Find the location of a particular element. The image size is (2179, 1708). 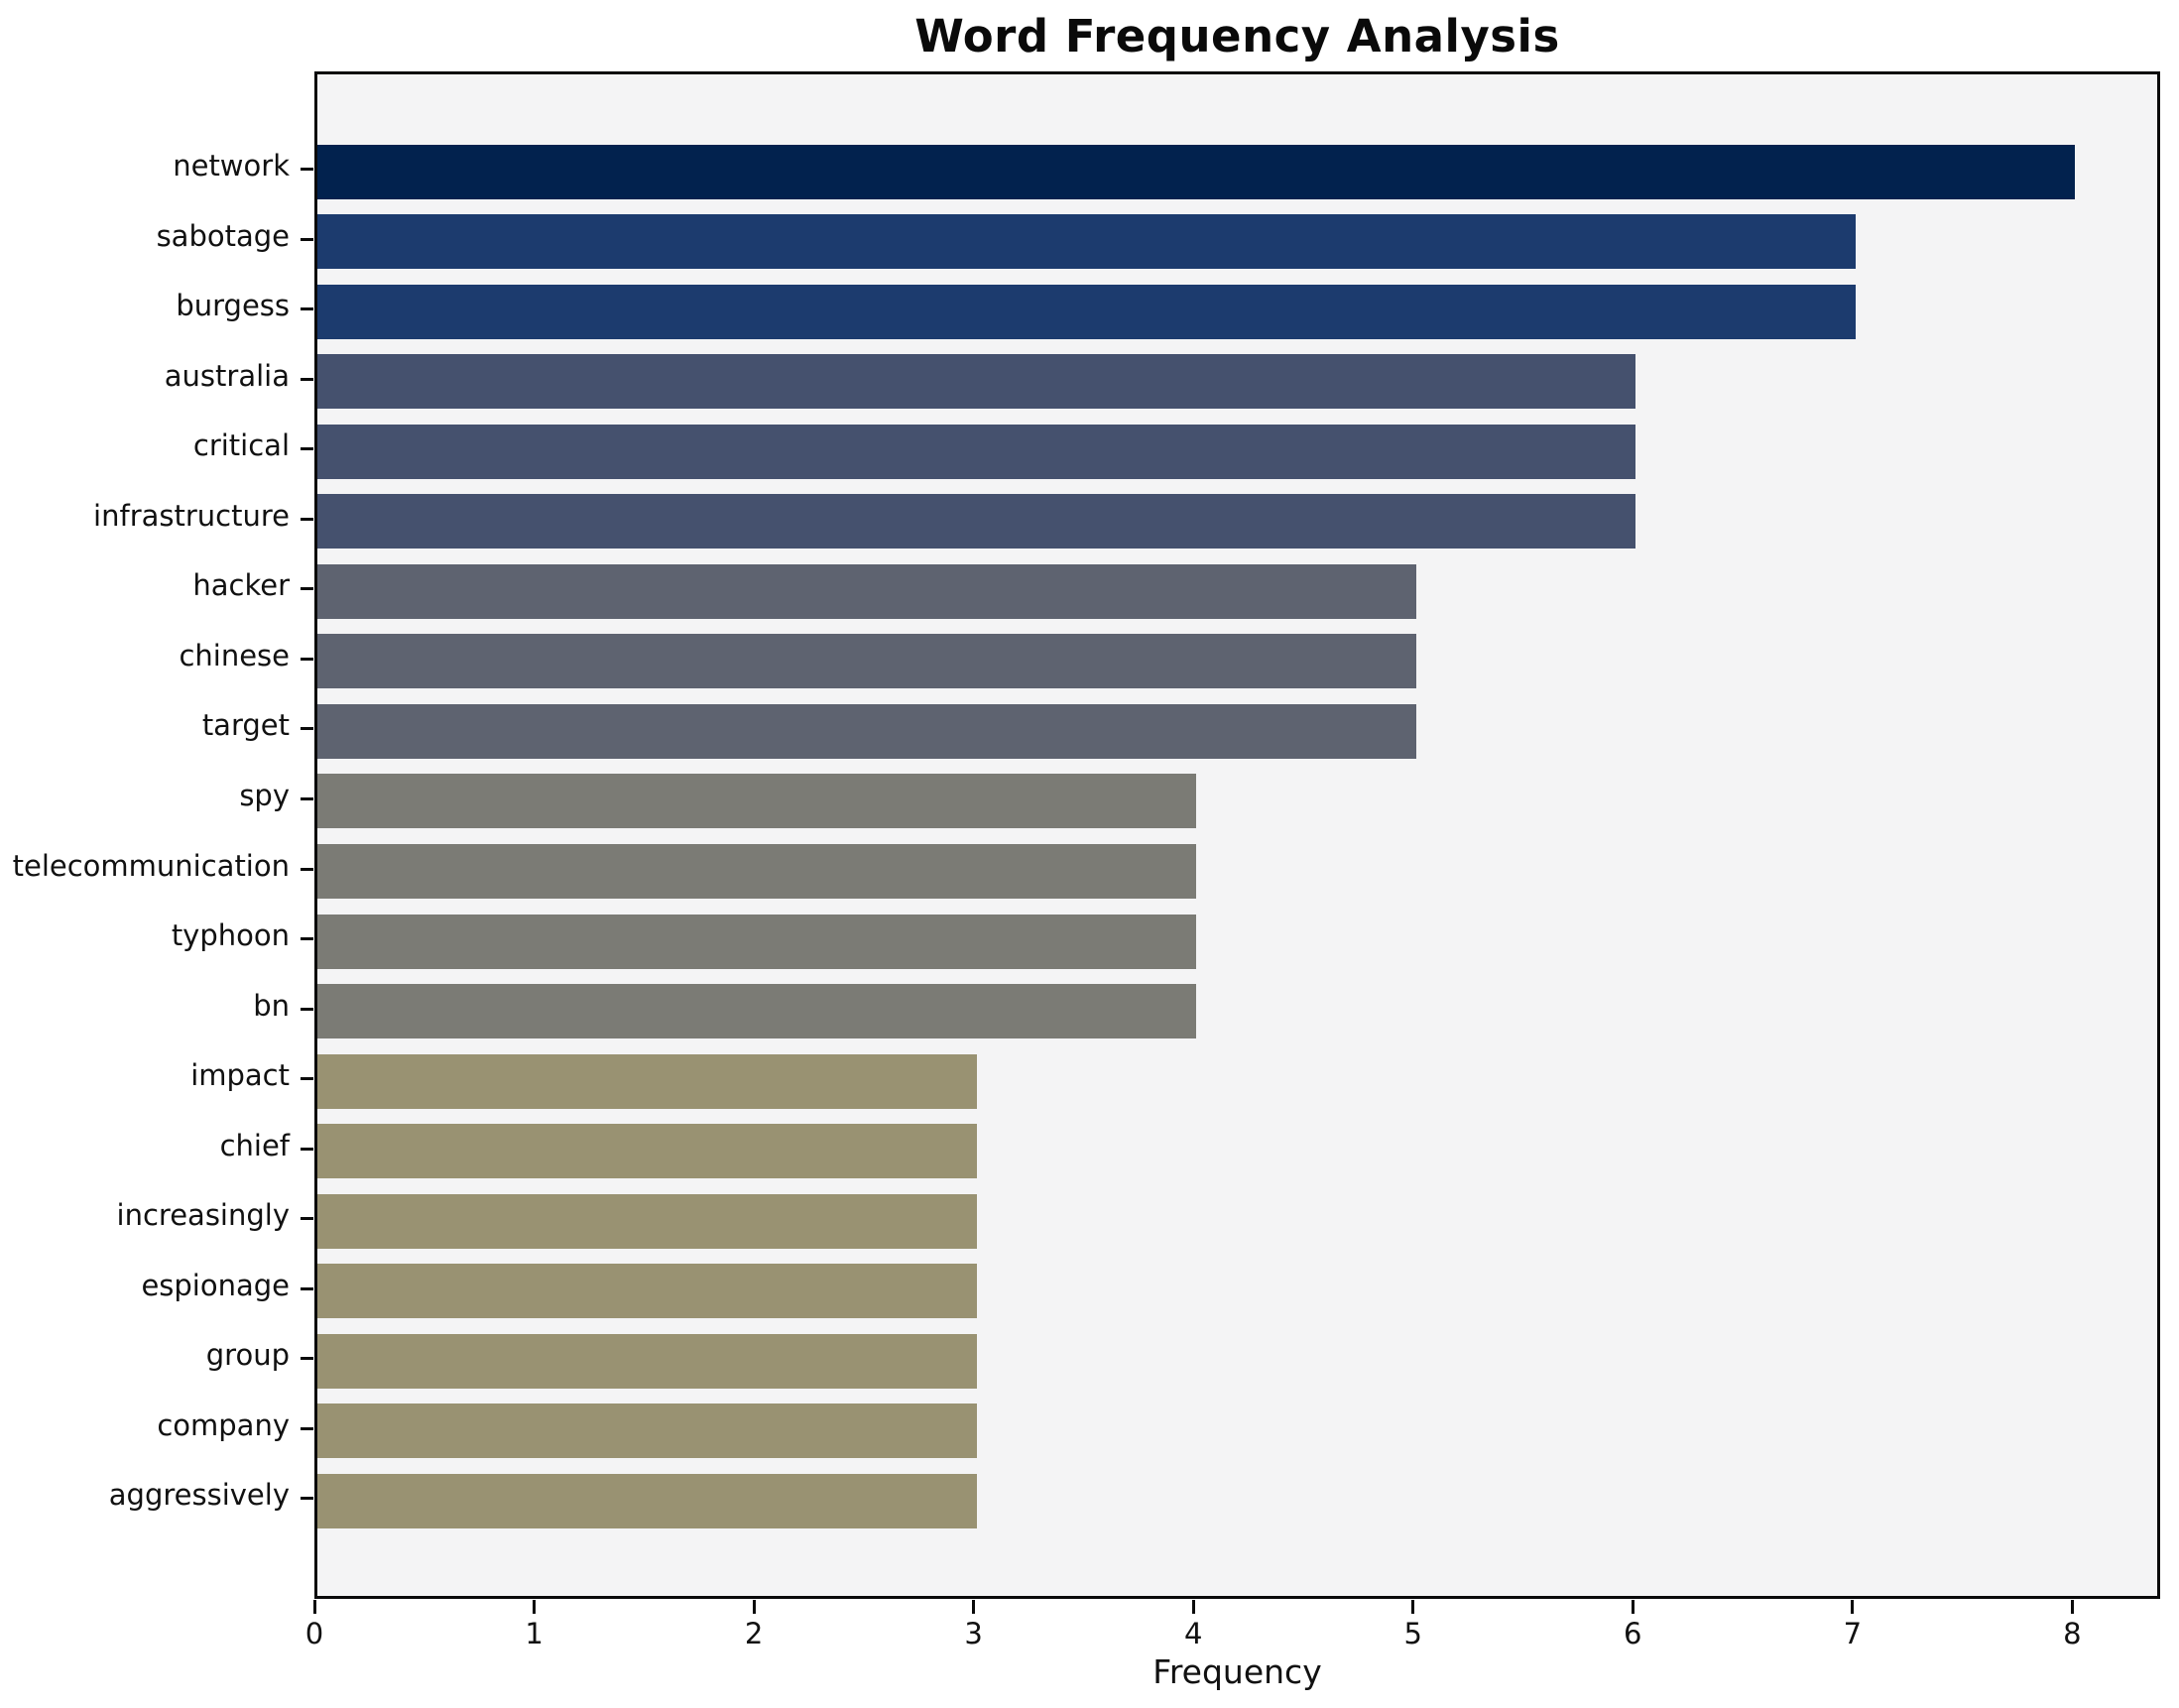

x-tick-label-6: 6 is located at coordinates (1633, 1633).